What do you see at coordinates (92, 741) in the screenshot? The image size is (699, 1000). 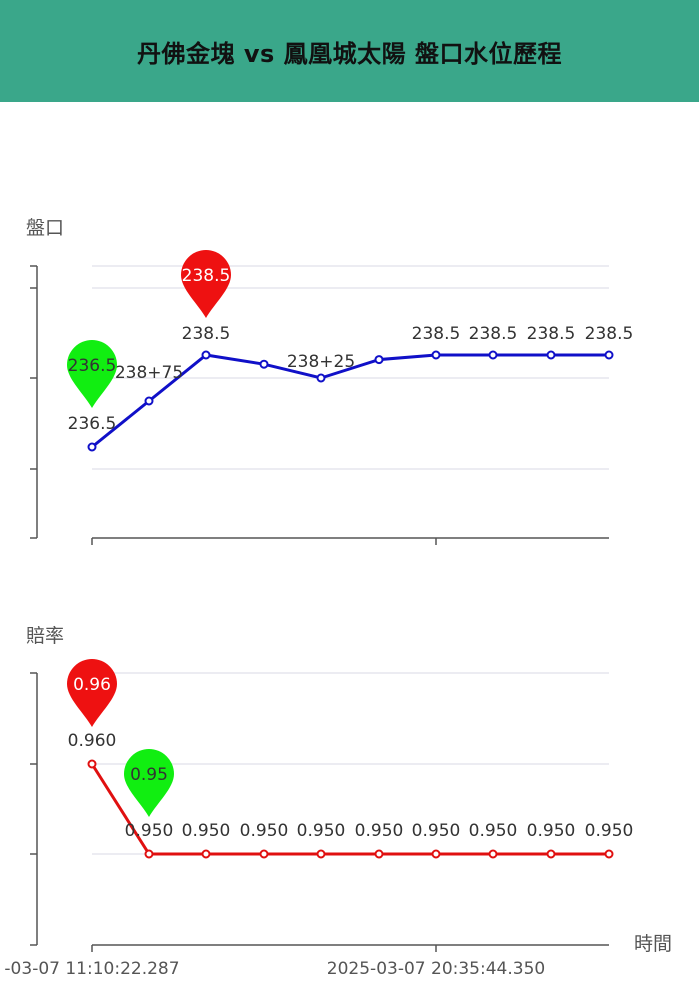 I see `odds-data-label: 0.960` at bounding box center [92, 741].